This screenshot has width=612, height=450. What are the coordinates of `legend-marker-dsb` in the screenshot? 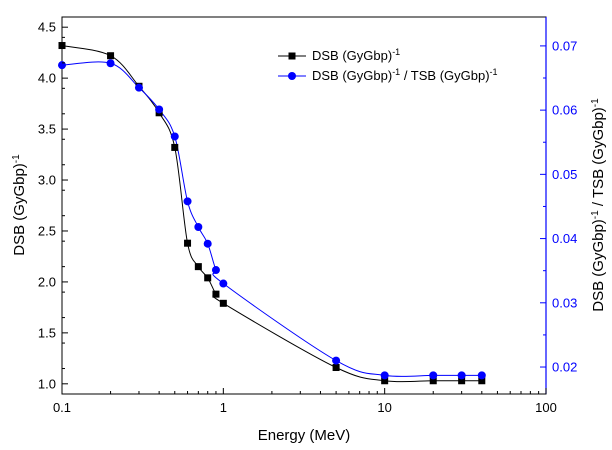 It's located at (292, 56).